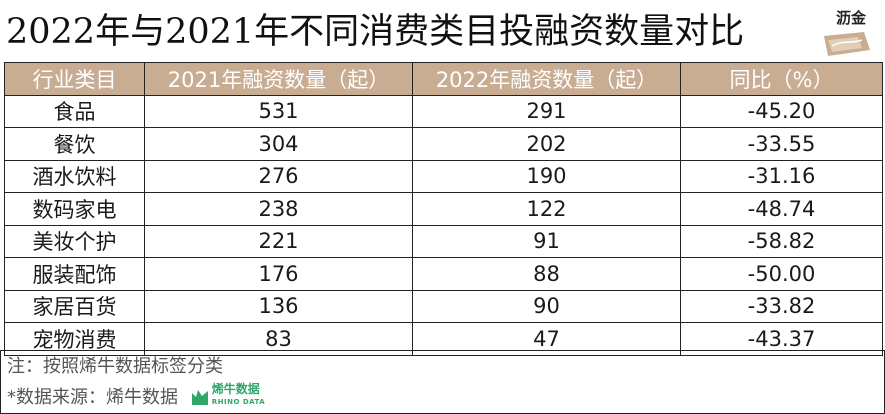 This screenshot has width=885, height=414. What do you see at coordinates (278, 241) in the screenshot?
I see `cell-2021: 221` at bounding box center [278, 241].